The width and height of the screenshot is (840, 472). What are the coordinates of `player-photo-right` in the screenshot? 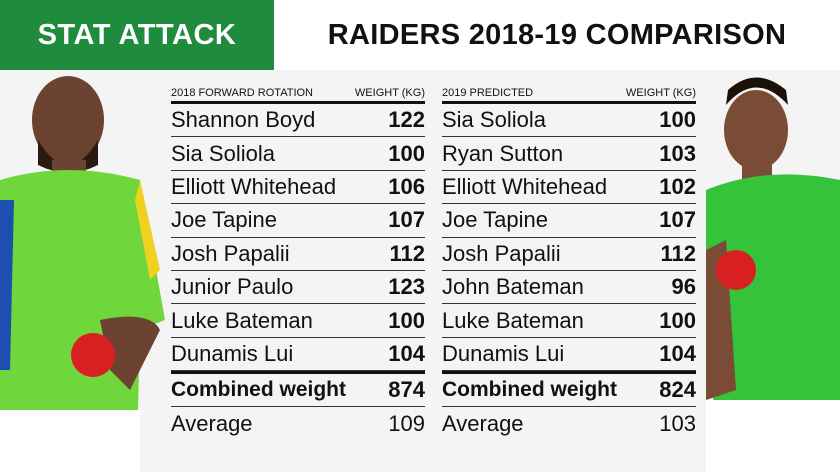 It's located at (773, 274).